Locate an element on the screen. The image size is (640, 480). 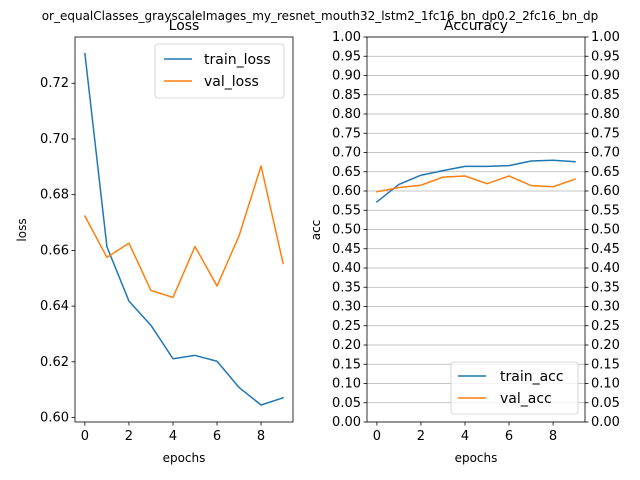
ytick-label-right: 0.30 is located at coordinates (605, 307).